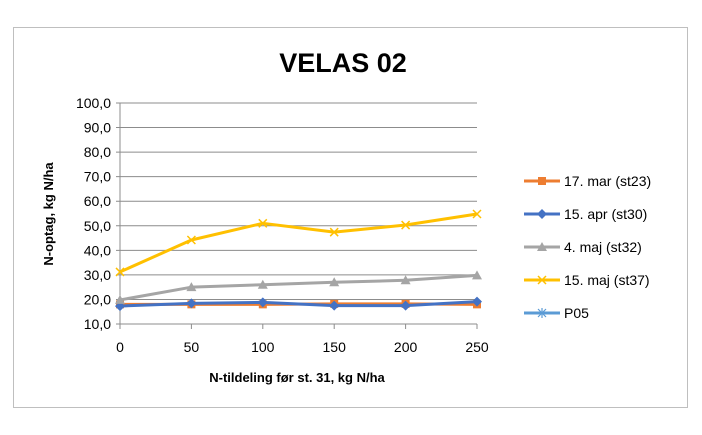 The image size is (702, 435). Describe the element at coordinates (542, 313) in the screenshot. I see `star-marker` at that location.